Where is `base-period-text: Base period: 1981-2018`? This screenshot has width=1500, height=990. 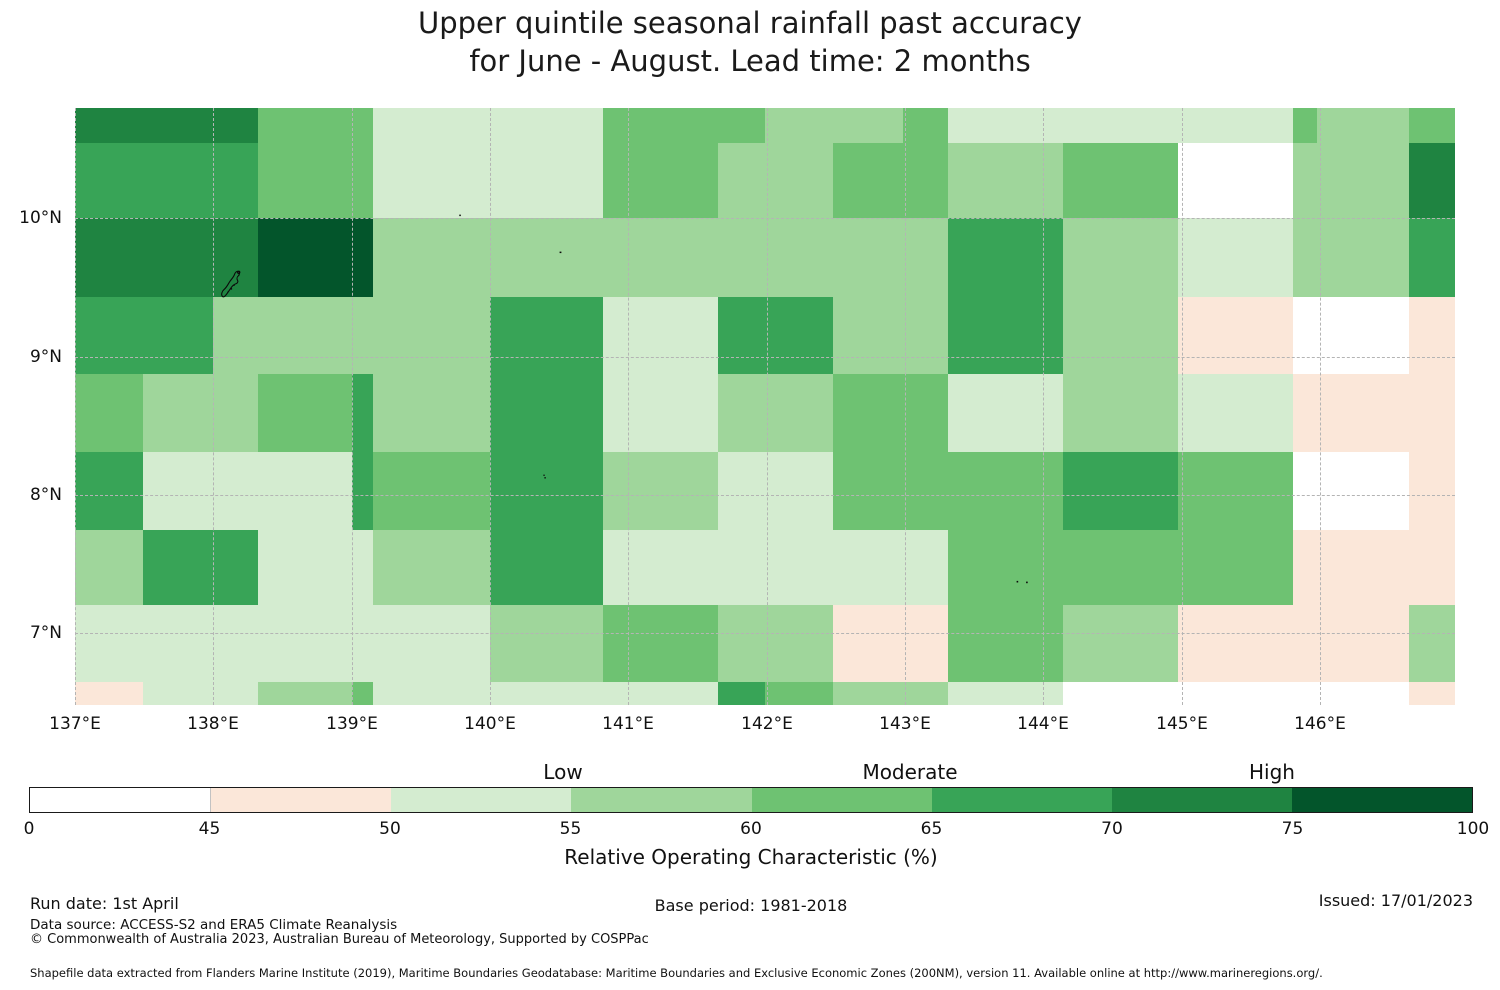 base-period-text: Base period: 1981-2018 is located at coordinates (751, 905).